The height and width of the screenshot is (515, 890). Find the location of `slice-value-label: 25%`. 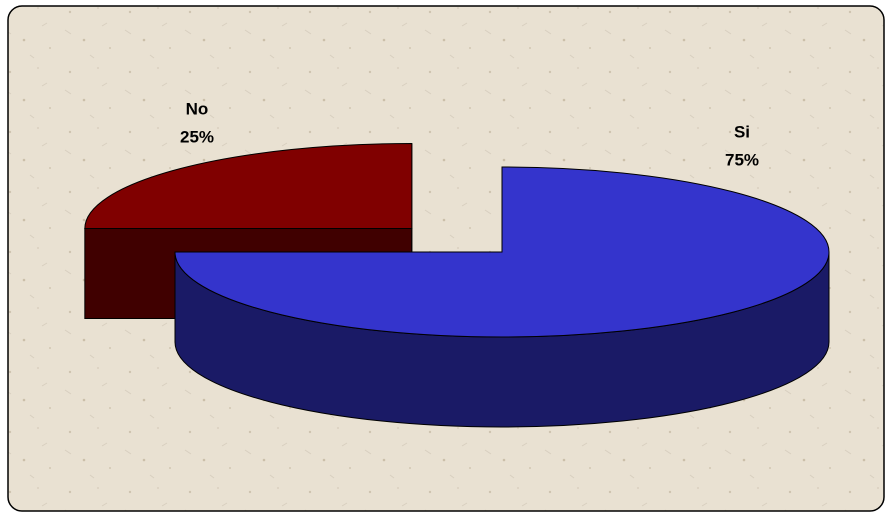

slice-value-label: 25% is located at coordinates (197, 136).